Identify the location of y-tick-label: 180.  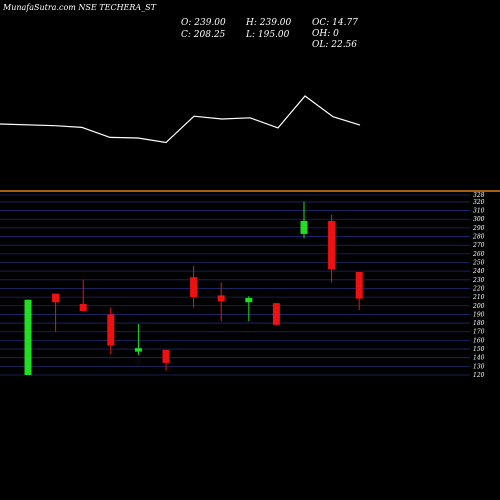
(479, 323).